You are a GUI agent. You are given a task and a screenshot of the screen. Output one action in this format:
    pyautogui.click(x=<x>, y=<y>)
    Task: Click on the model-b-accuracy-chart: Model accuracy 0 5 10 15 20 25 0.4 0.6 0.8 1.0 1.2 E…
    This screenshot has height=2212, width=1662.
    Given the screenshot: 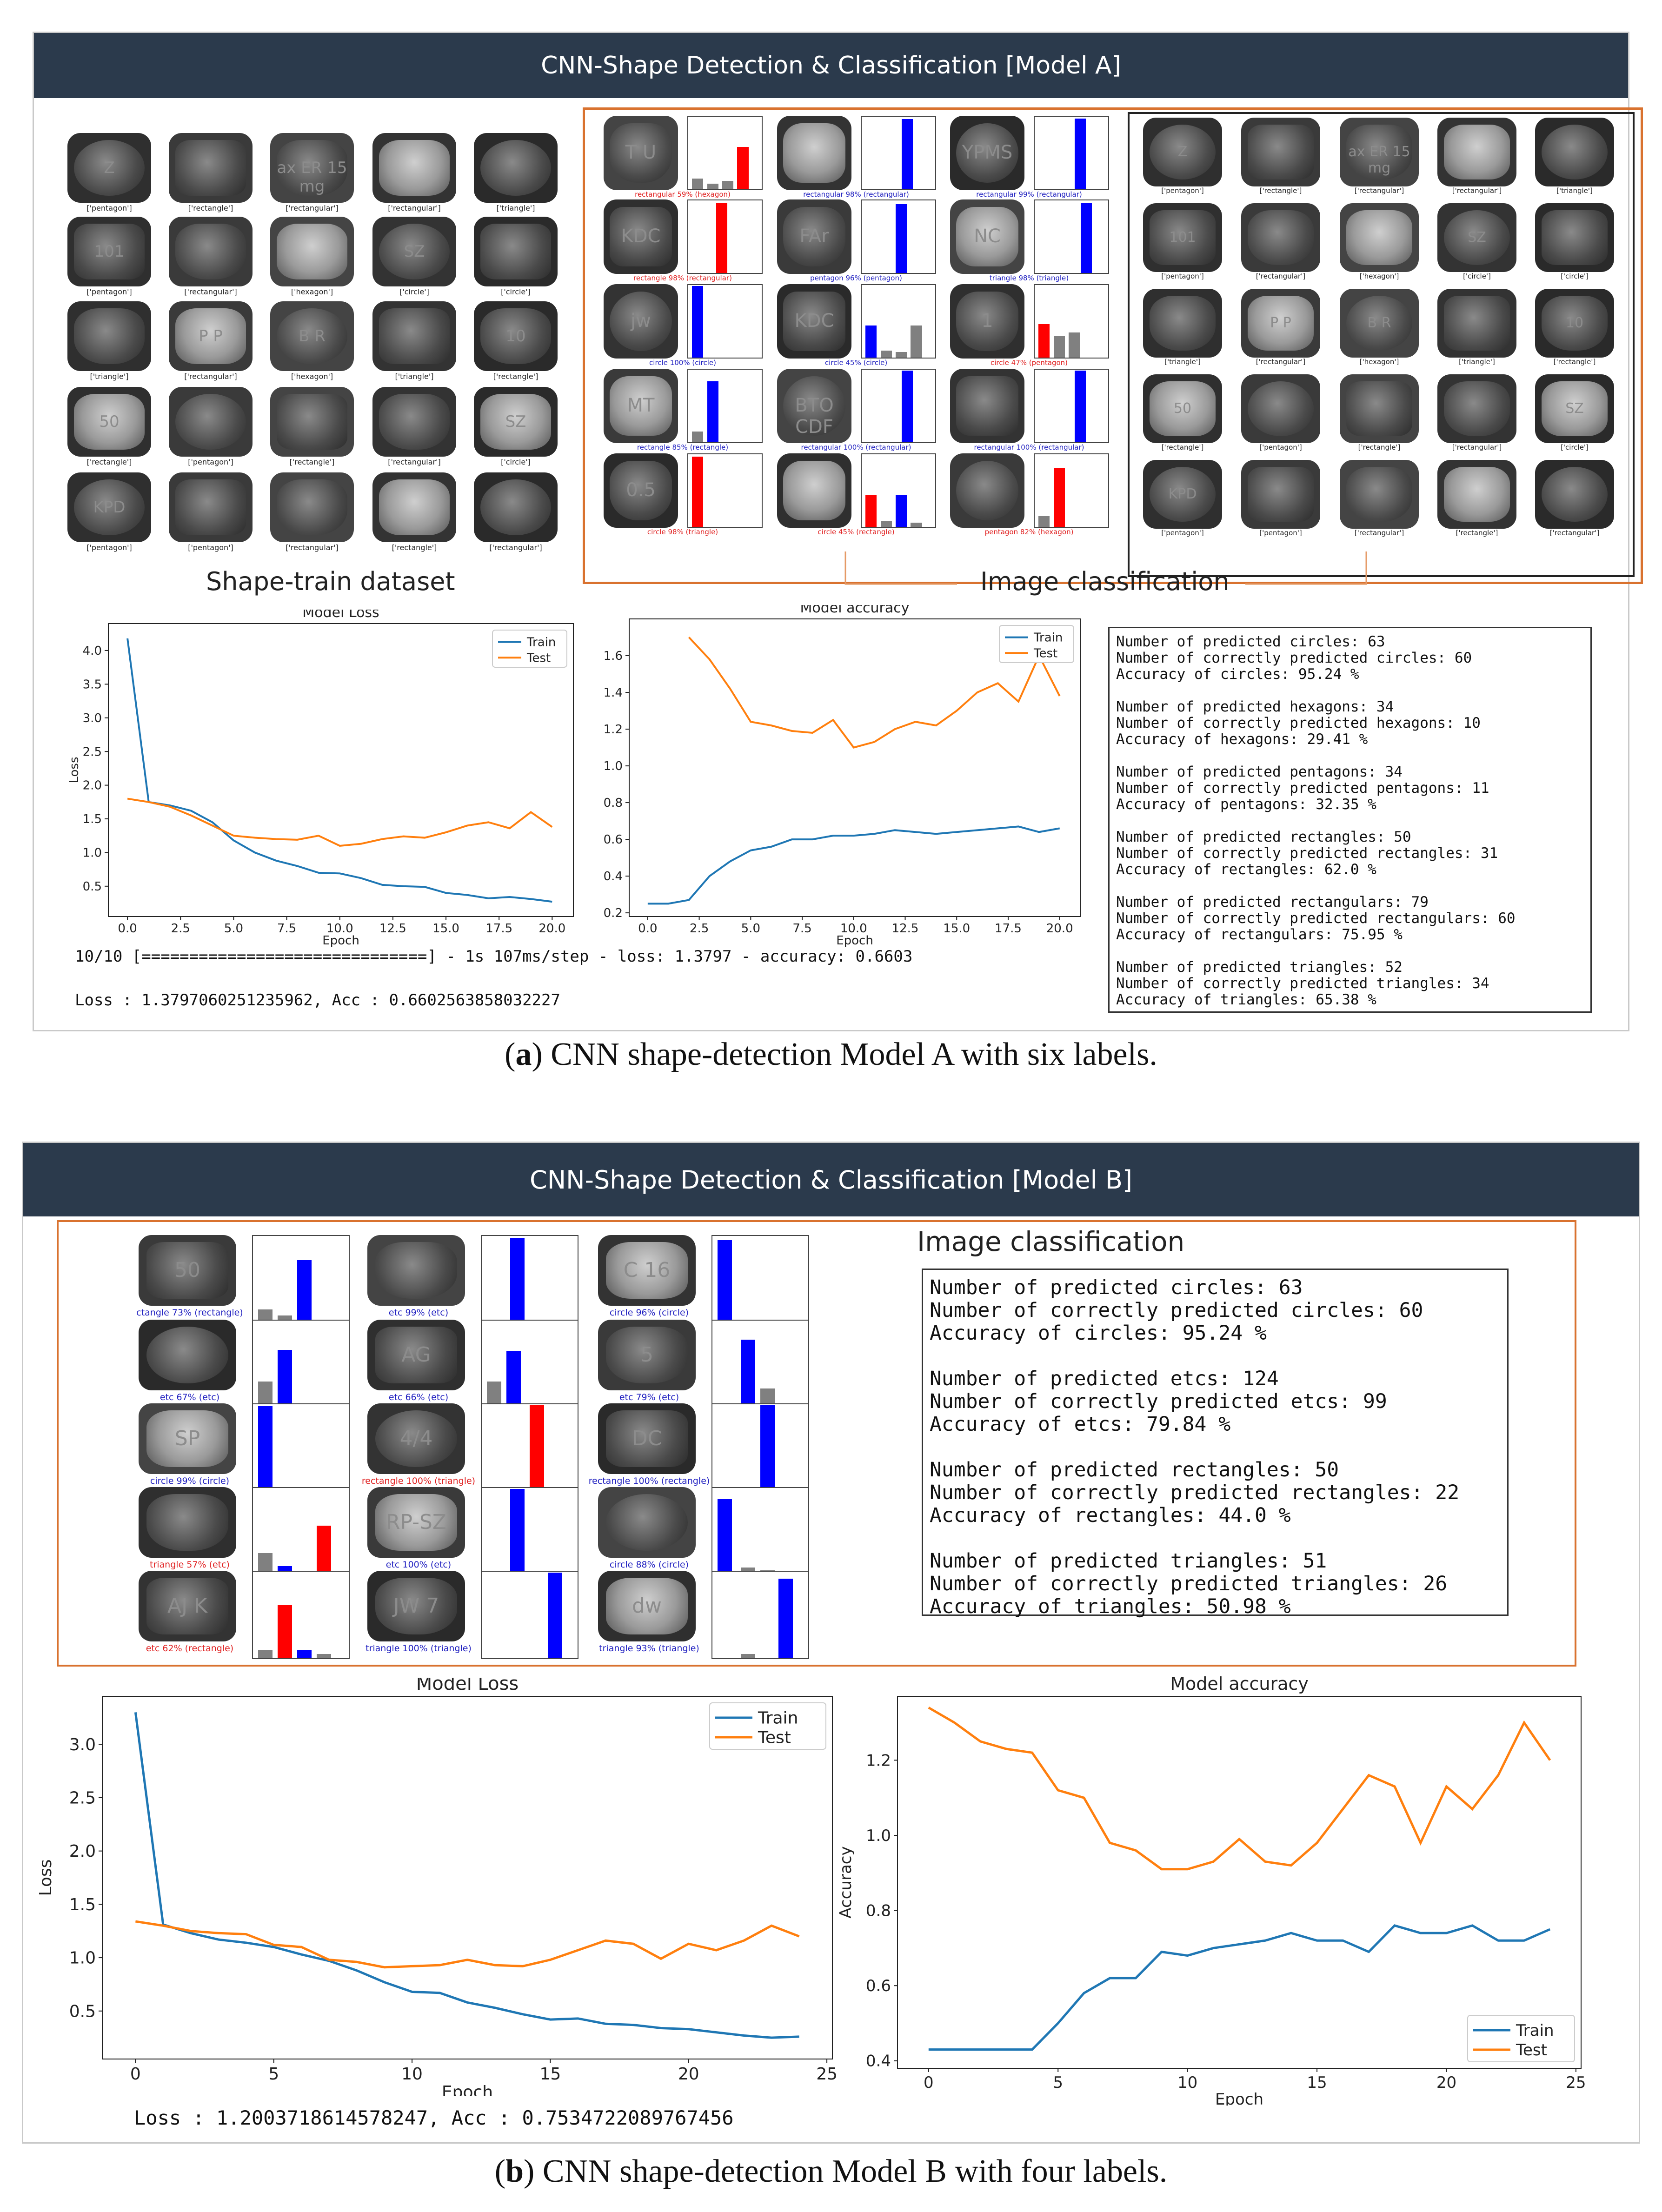 What is the action you would take?
    pyautogui.click(x=1211, y=1890)
    